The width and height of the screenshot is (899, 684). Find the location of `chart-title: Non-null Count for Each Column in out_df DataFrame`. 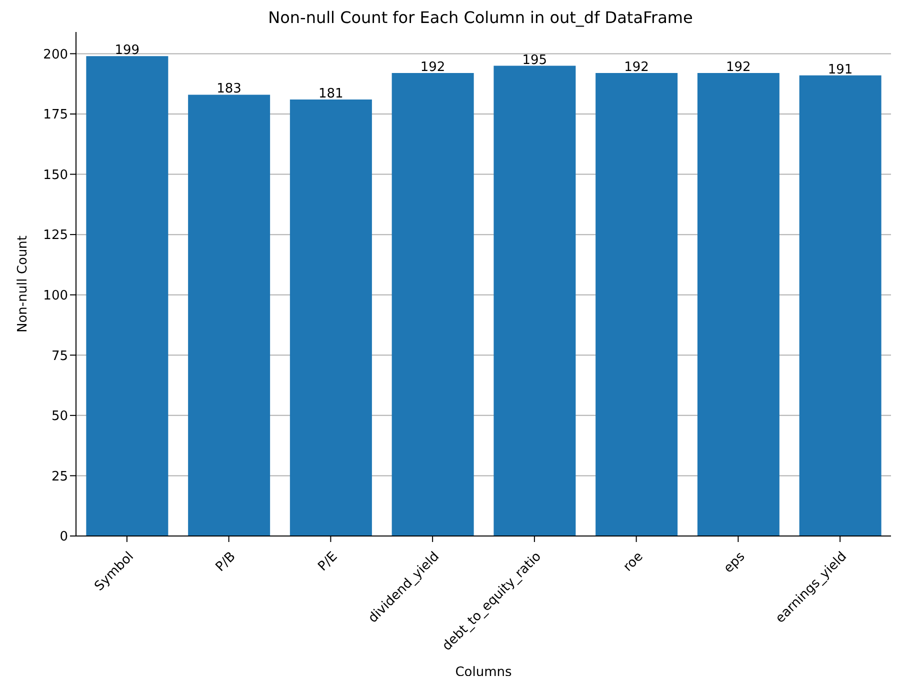

chart-title: Non-null Count for Each Column in out_df DataFrame is located at coordinates (480, 18).